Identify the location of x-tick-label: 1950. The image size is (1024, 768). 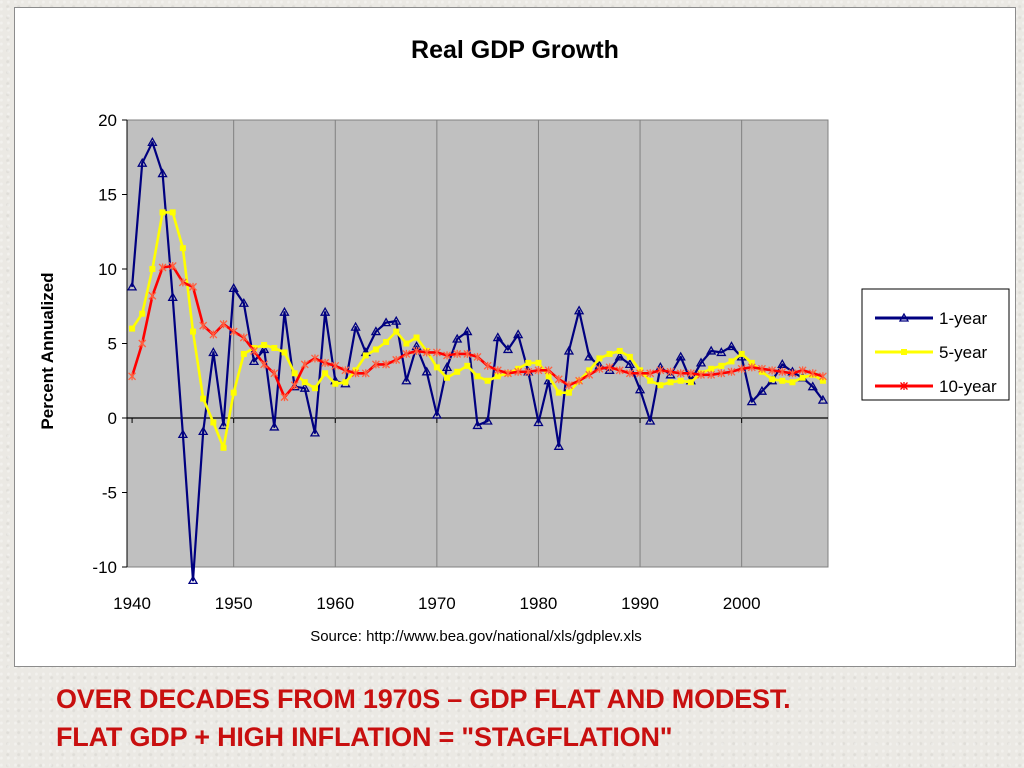
(234, 603).